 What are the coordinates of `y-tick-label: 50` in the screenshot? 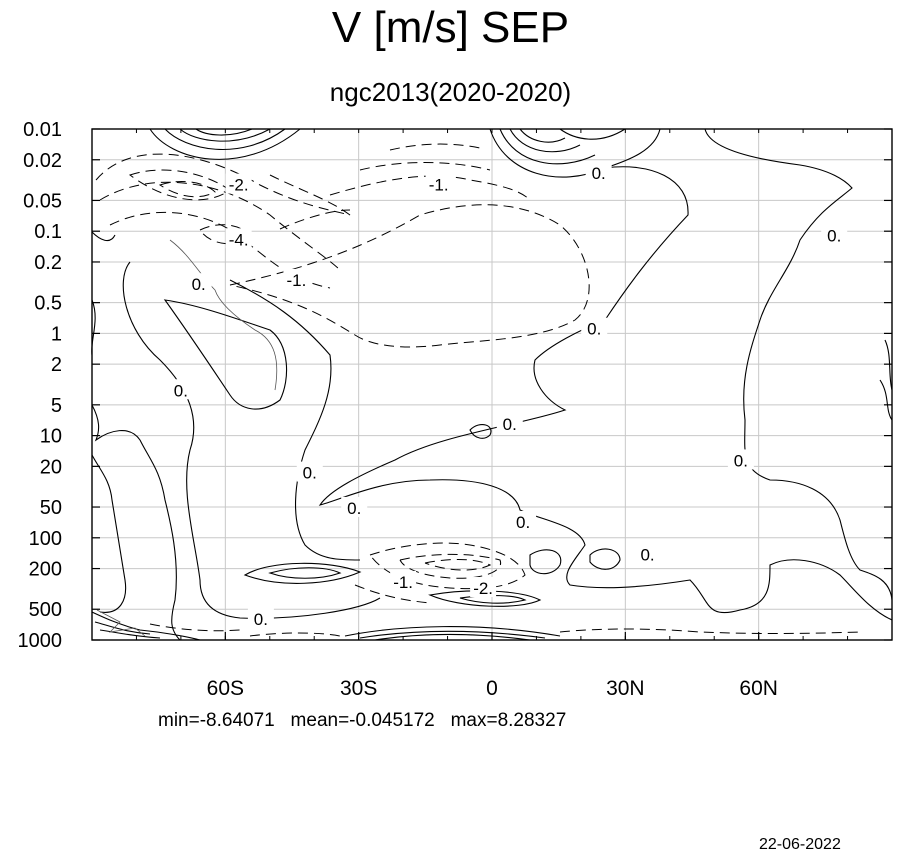 It's located at (51, 508).